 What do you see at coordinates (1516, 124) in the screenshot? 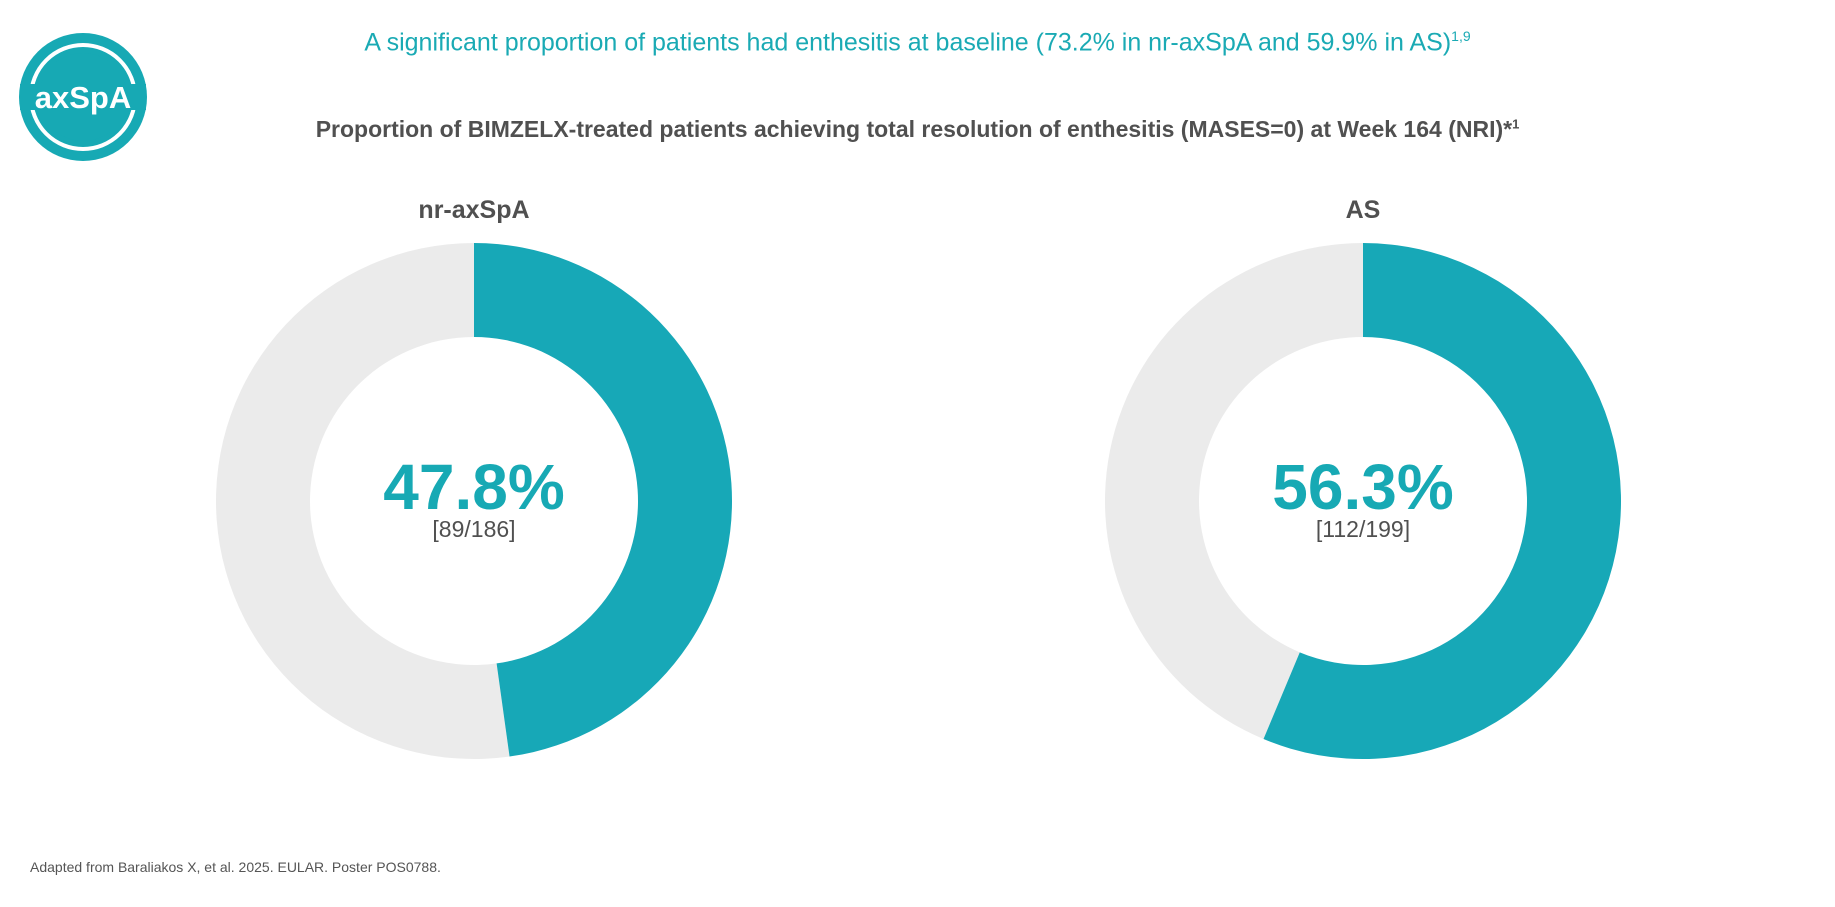
I see `chart-title-ref: 1` at bounding box center [1516, 124].